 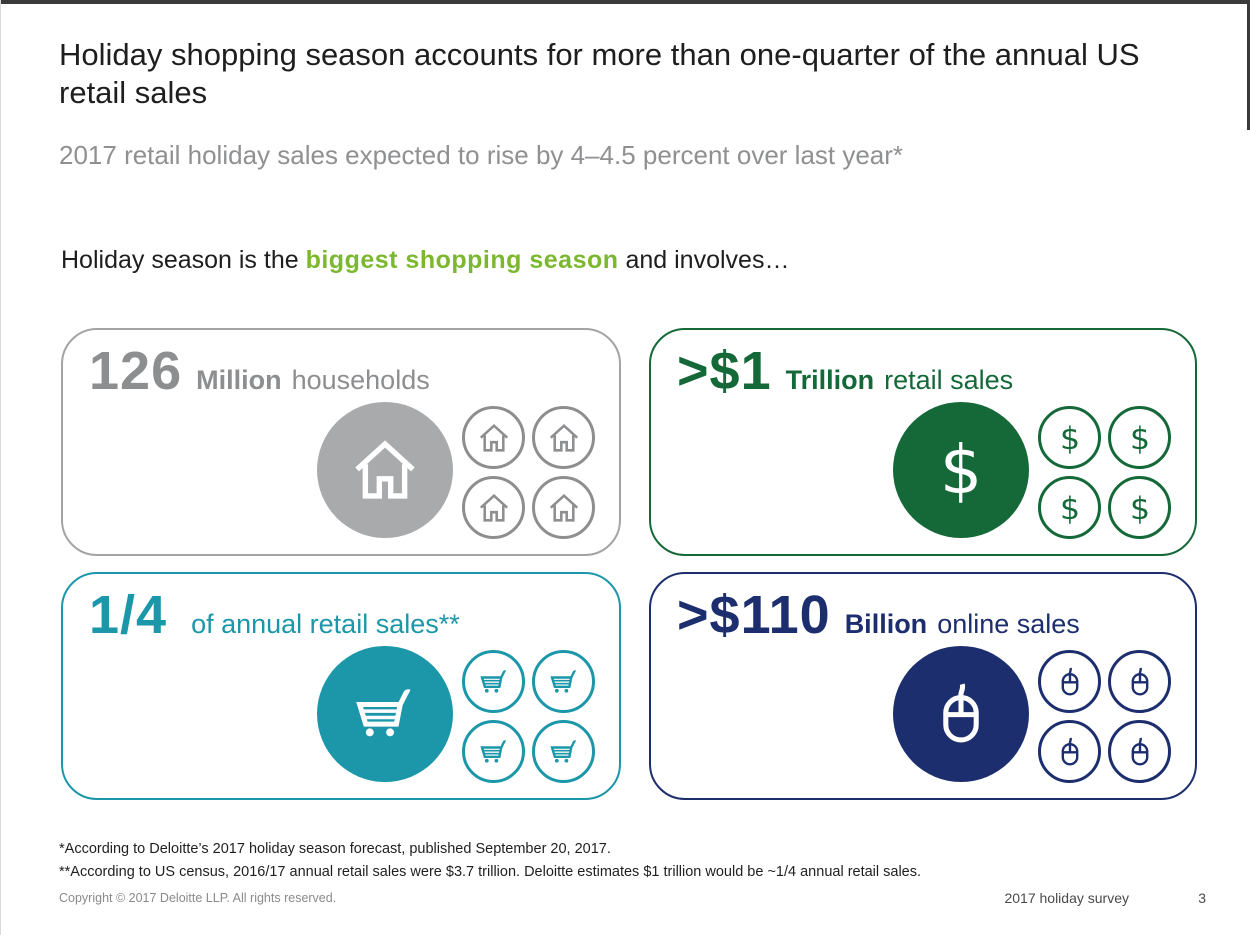 I want to click on stat-card-online-sales: >$110 Billion online sales, so click(x=923, y=686).